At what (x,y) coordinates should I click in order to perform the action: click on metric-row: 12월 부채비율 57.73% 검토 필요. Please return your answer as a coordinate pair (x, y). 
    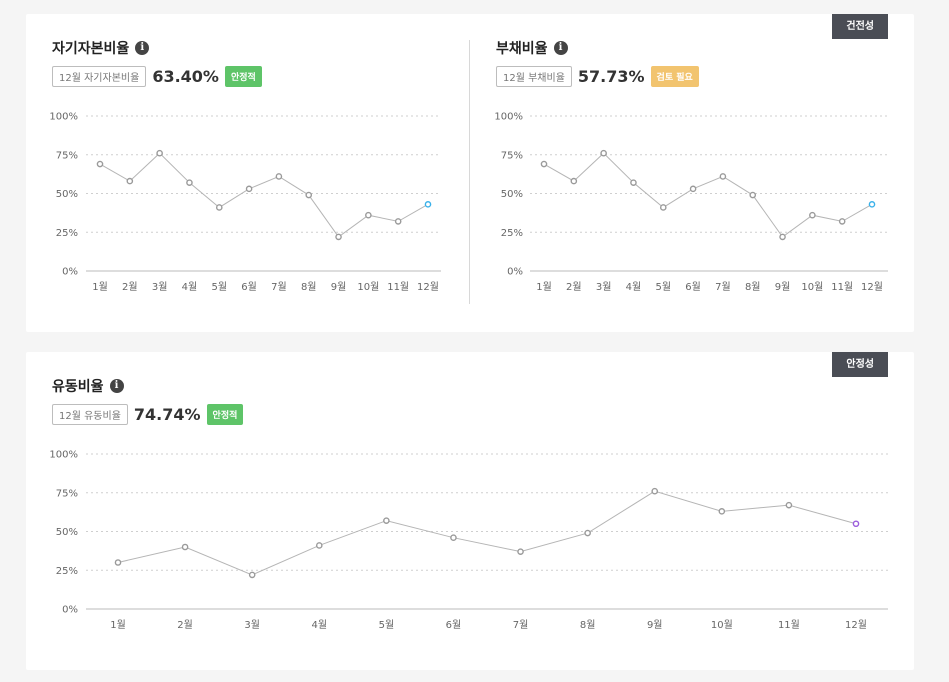
    Looking at the image, I should click on (597, 76).